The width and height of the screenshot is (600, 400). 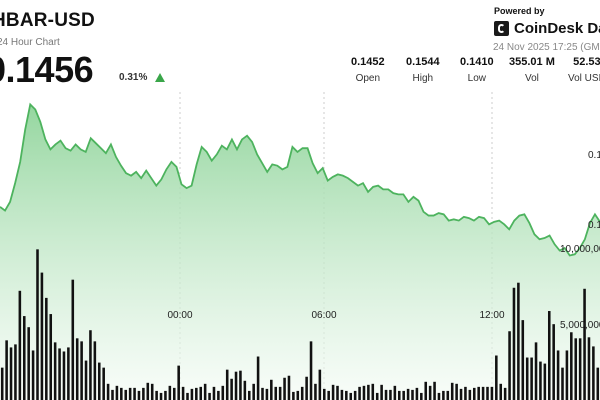 What do you see at coordinates (532, 70) in the screenshot?
I see `stat-vol: 355.01 M Vol` at bounding box center [532, 70].